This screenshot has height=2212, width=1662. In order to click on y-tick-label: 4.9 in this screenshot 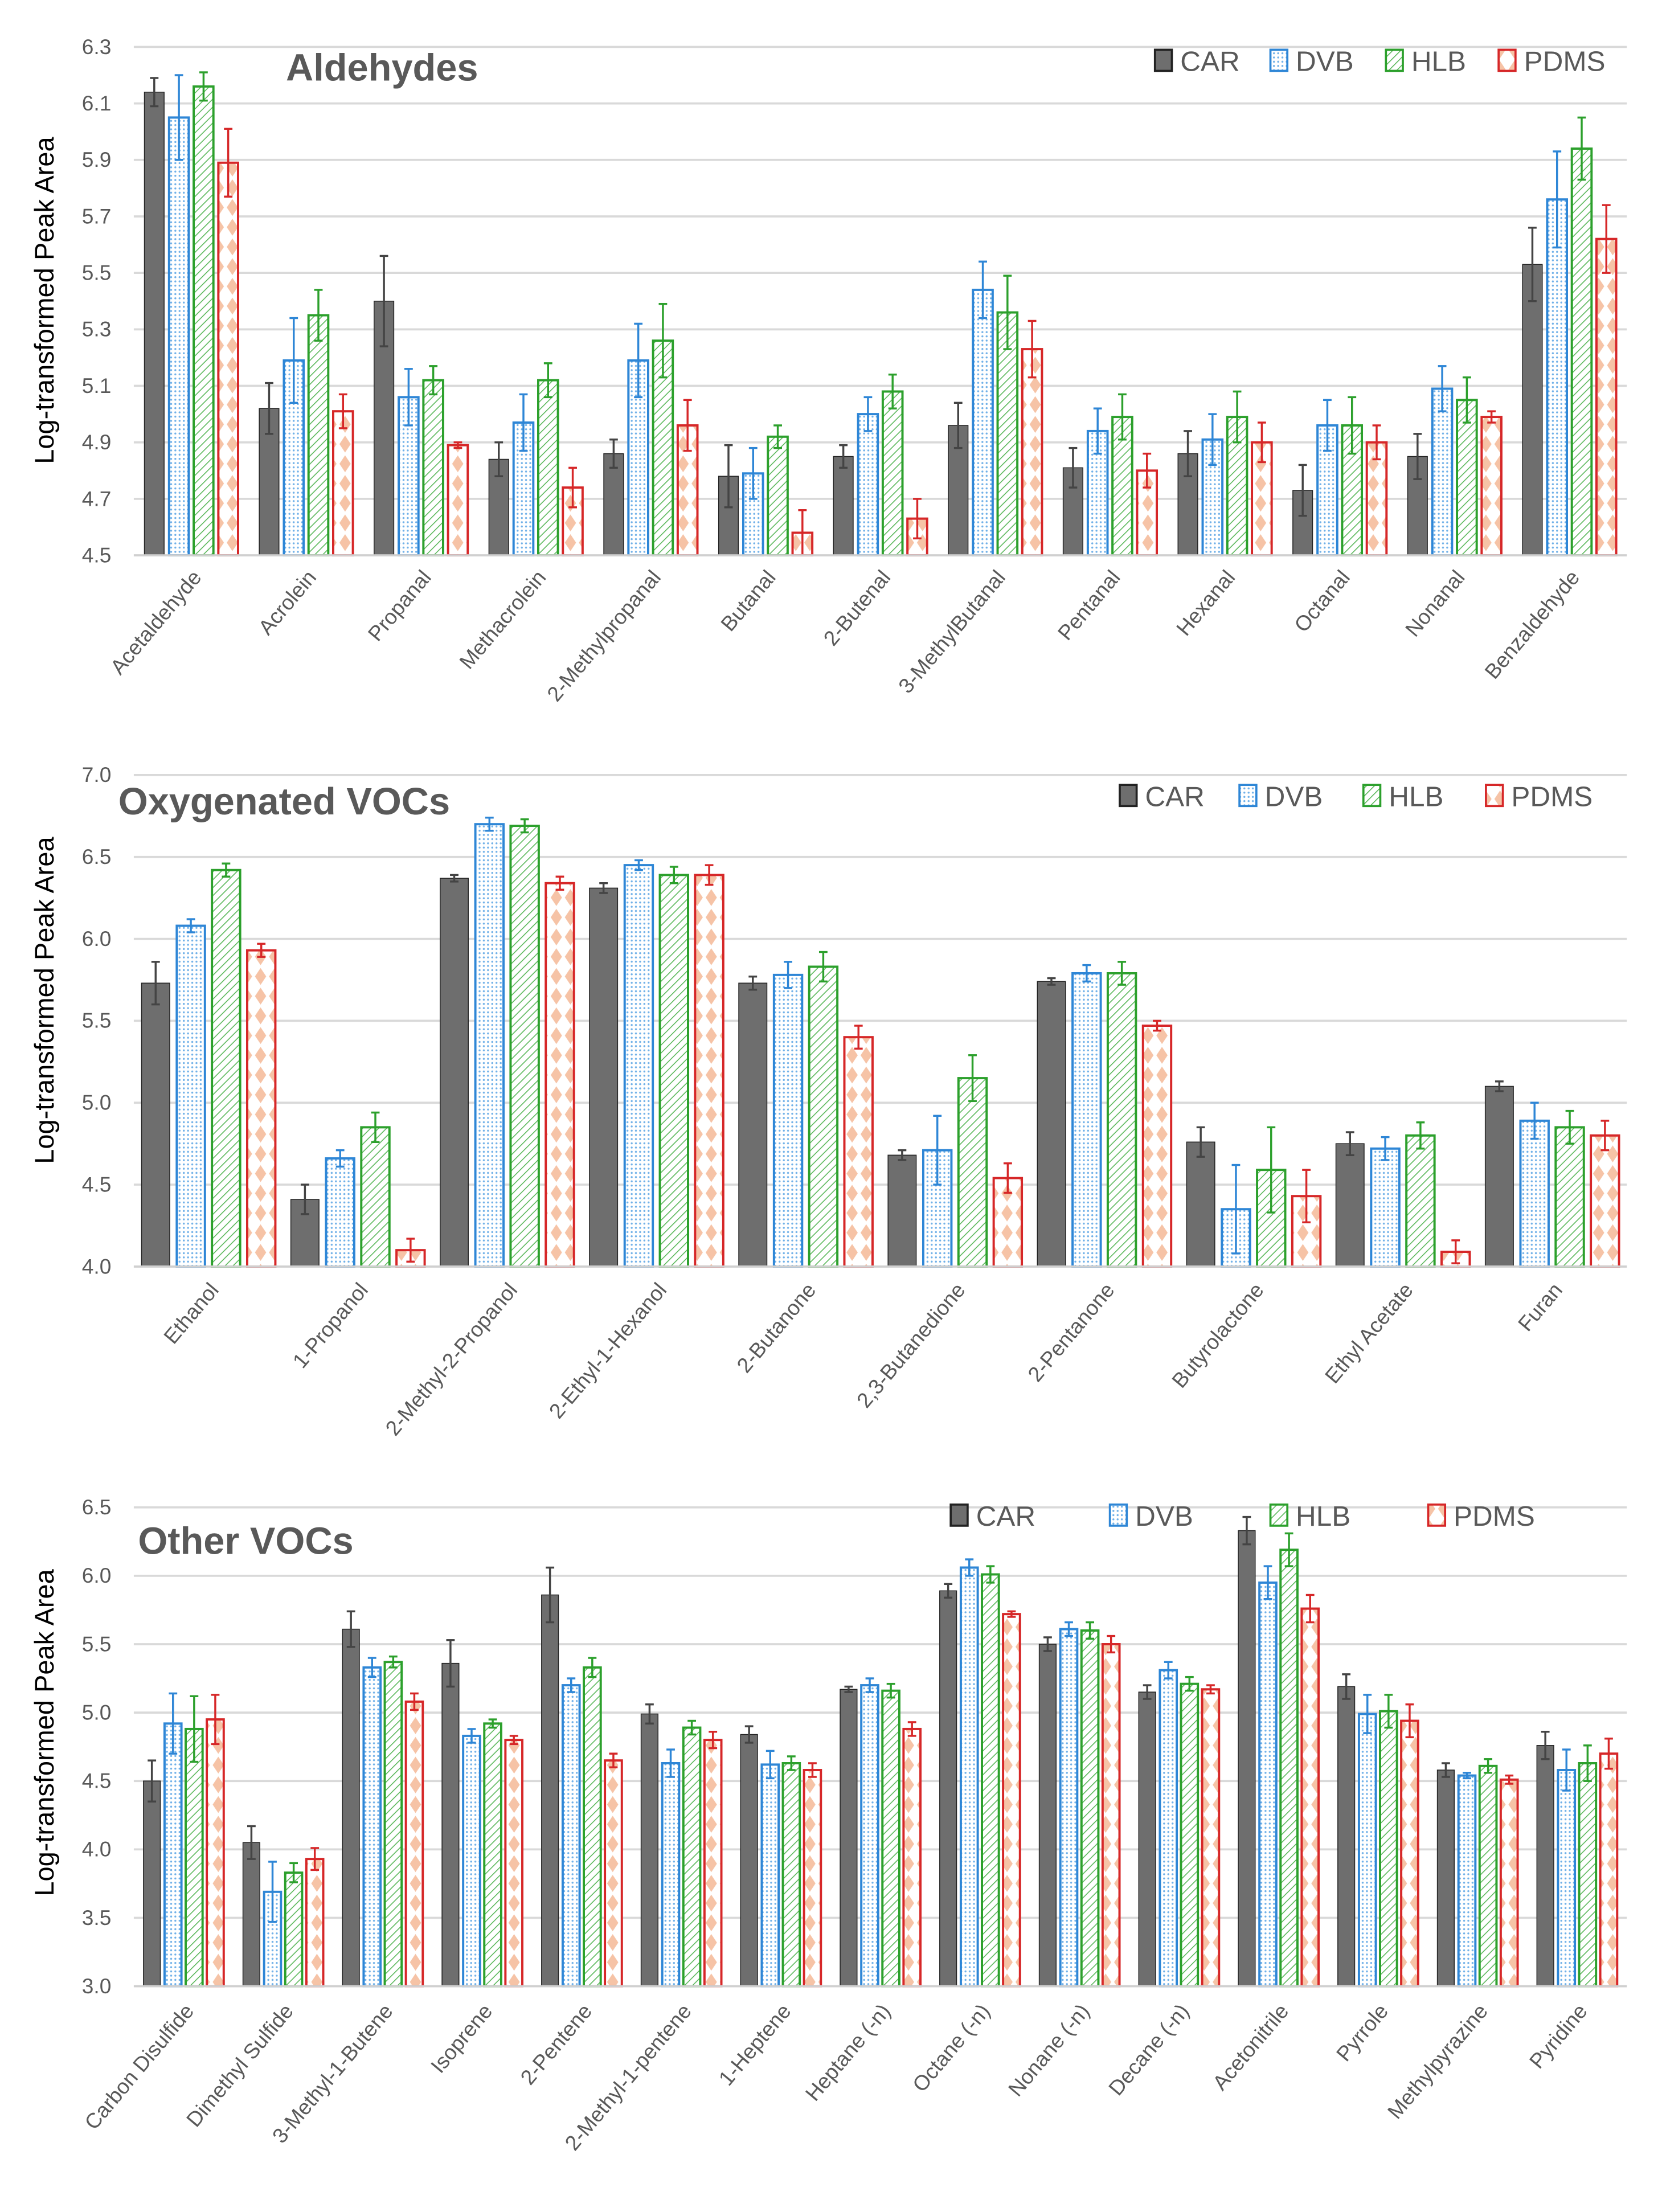, I will do `click(97, 442)`.